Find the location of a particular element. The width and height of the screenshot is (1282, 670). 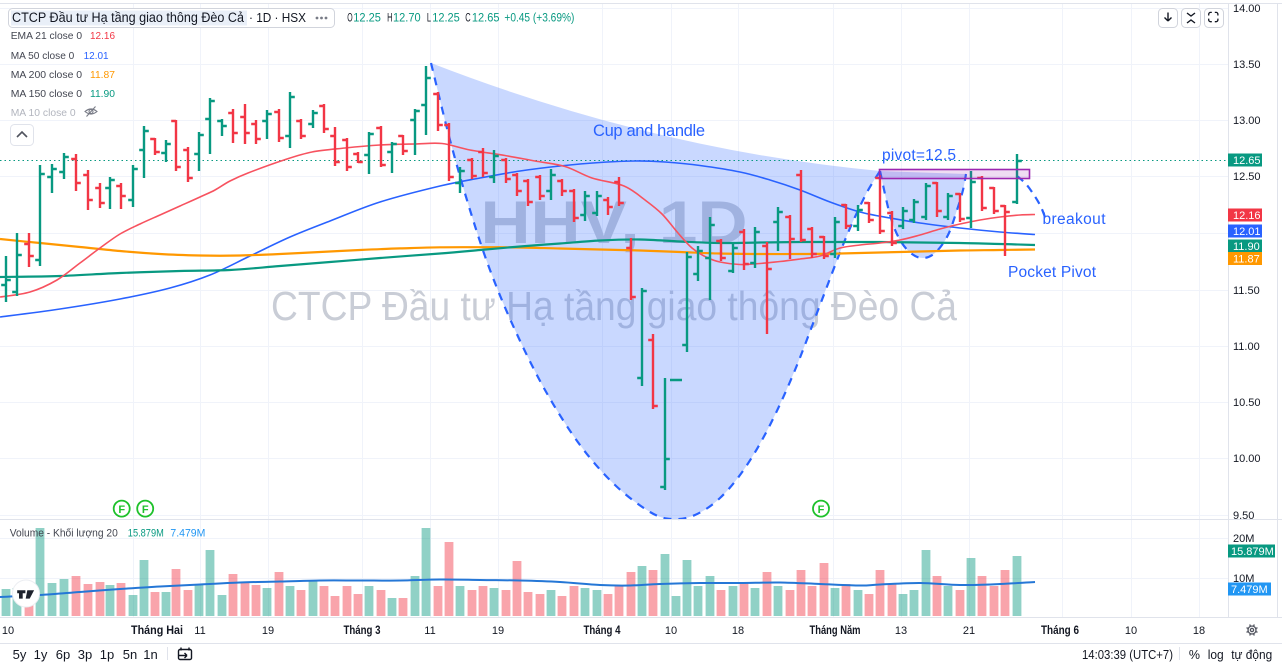

svg-text: L is located at coordinates (429, 19).